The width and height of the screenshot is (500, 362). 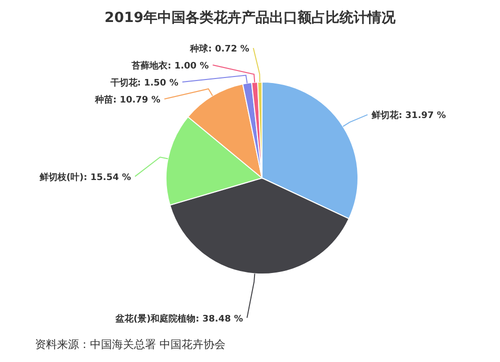 I want to click on chart-title: 2019年中国各类花卉产品出口额占比统计情况, so click(x=250, y=17).